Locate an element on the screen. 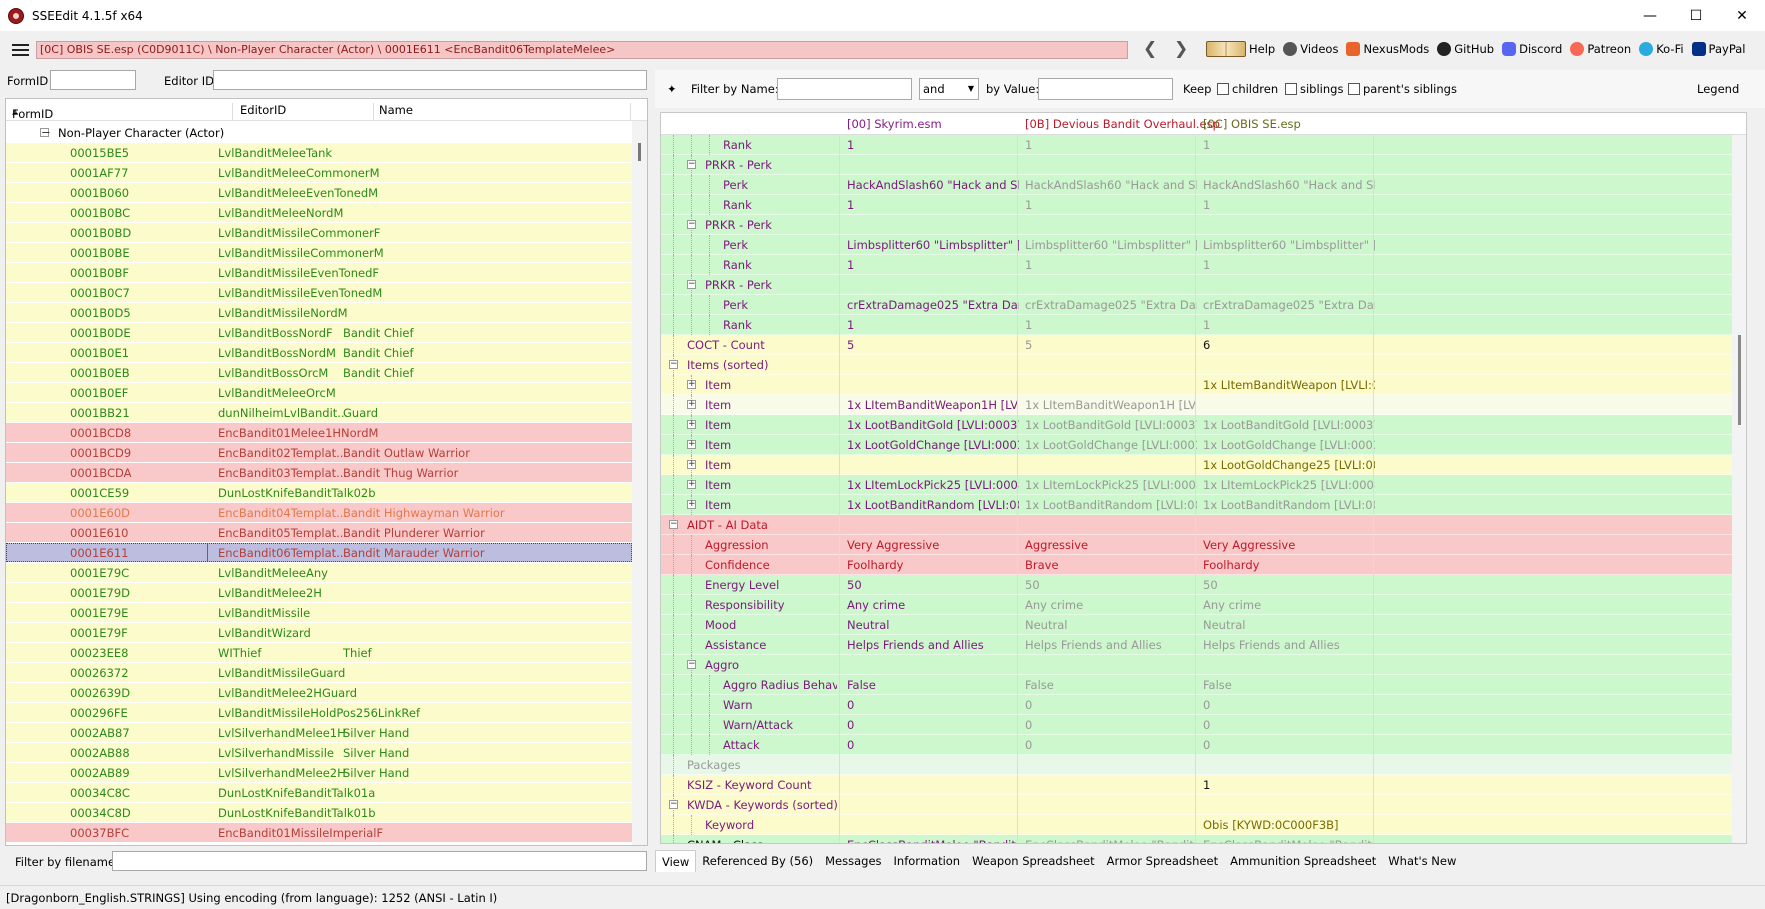 The width and height of the screenshot is (1765, 909). tab-referenced-by-56: Referenced By (56) is located at coordinates (758, 861).